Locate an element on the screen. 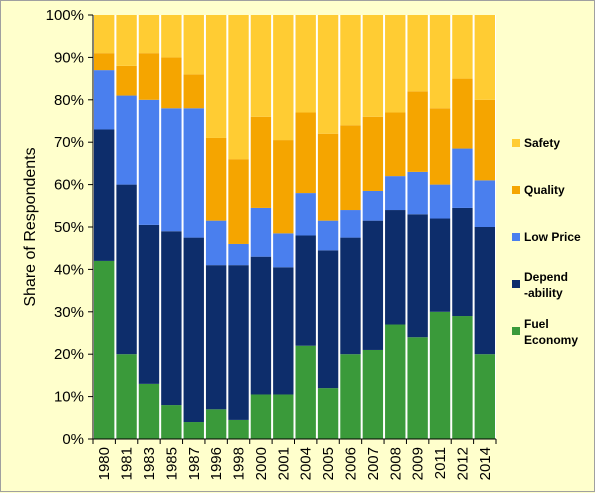 The width and height of the screenshot is (595, 493). bar-safety-2004 is located at coordinates (305, 64).